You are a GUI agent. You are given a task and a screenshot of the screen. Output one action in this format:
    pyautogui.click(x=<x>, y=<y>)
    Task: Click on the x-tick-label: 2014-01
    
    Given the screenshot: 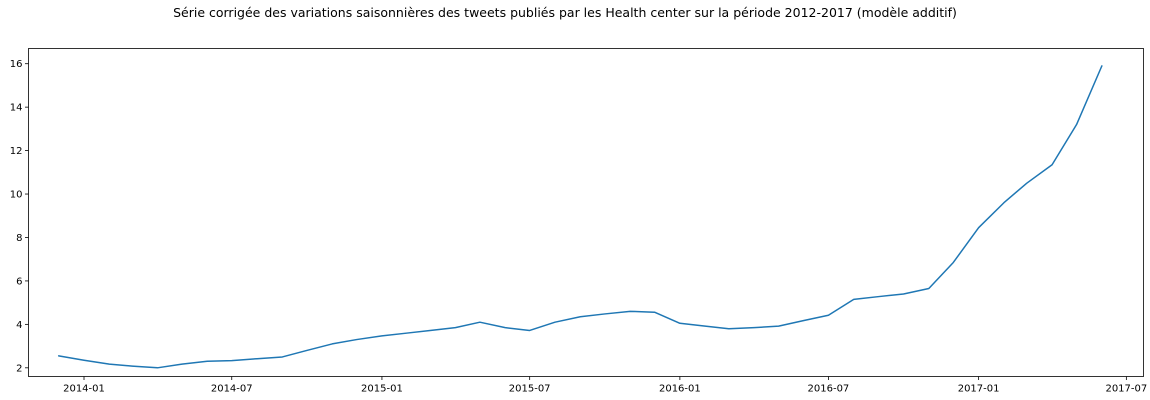 What is the action you would take?
    pyautogui.click(x=84, y=389)
    